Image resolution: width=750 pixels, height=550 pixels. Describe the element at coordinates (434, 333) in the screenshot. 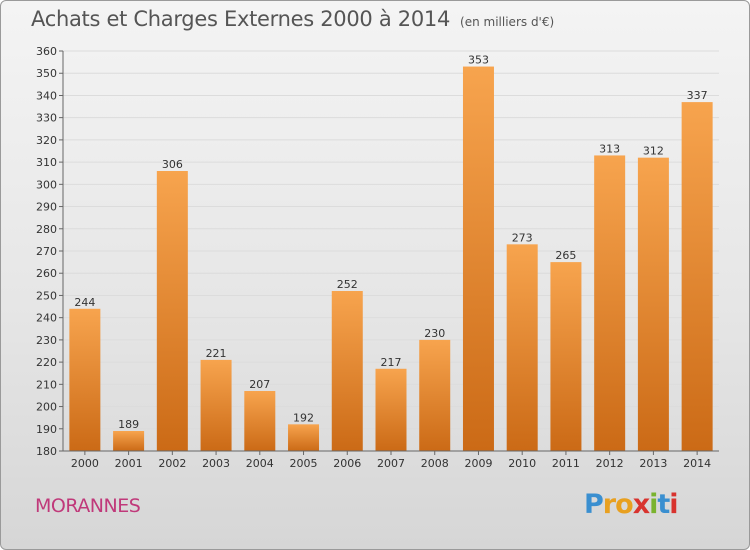

I see `data-label: 230` at that location.